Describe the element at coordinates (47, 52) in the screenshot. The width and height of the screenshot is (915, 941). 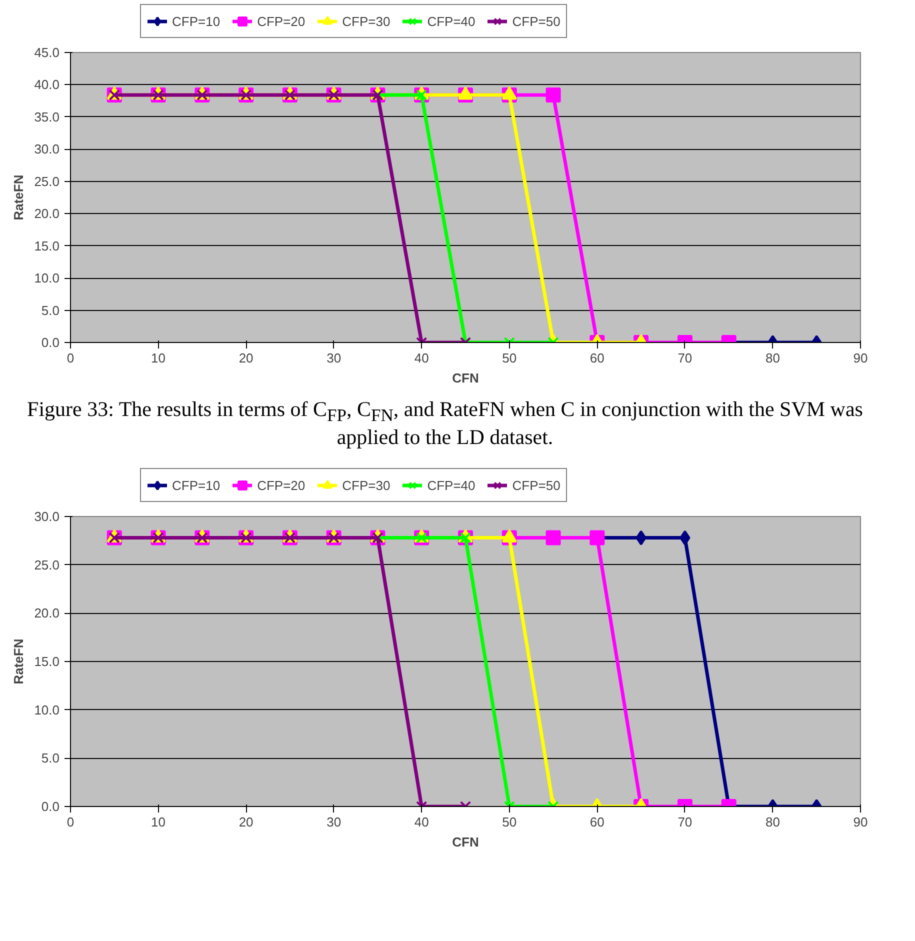
I see `y-tick-label: 45.0` at that location.